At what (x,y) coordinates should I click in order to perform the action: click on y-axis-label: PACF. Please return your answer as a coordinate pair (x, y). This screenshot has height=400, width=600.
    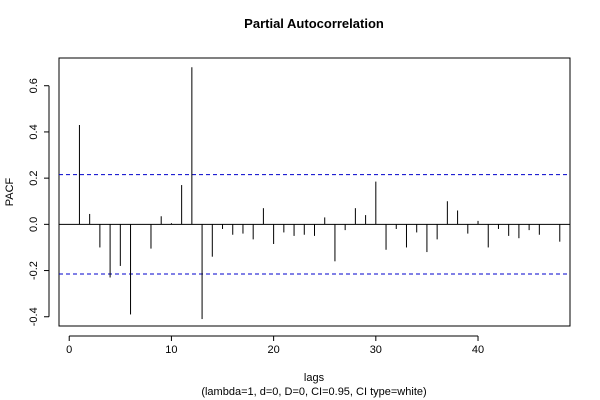
    Looking at the image, I should click on (10, 191).